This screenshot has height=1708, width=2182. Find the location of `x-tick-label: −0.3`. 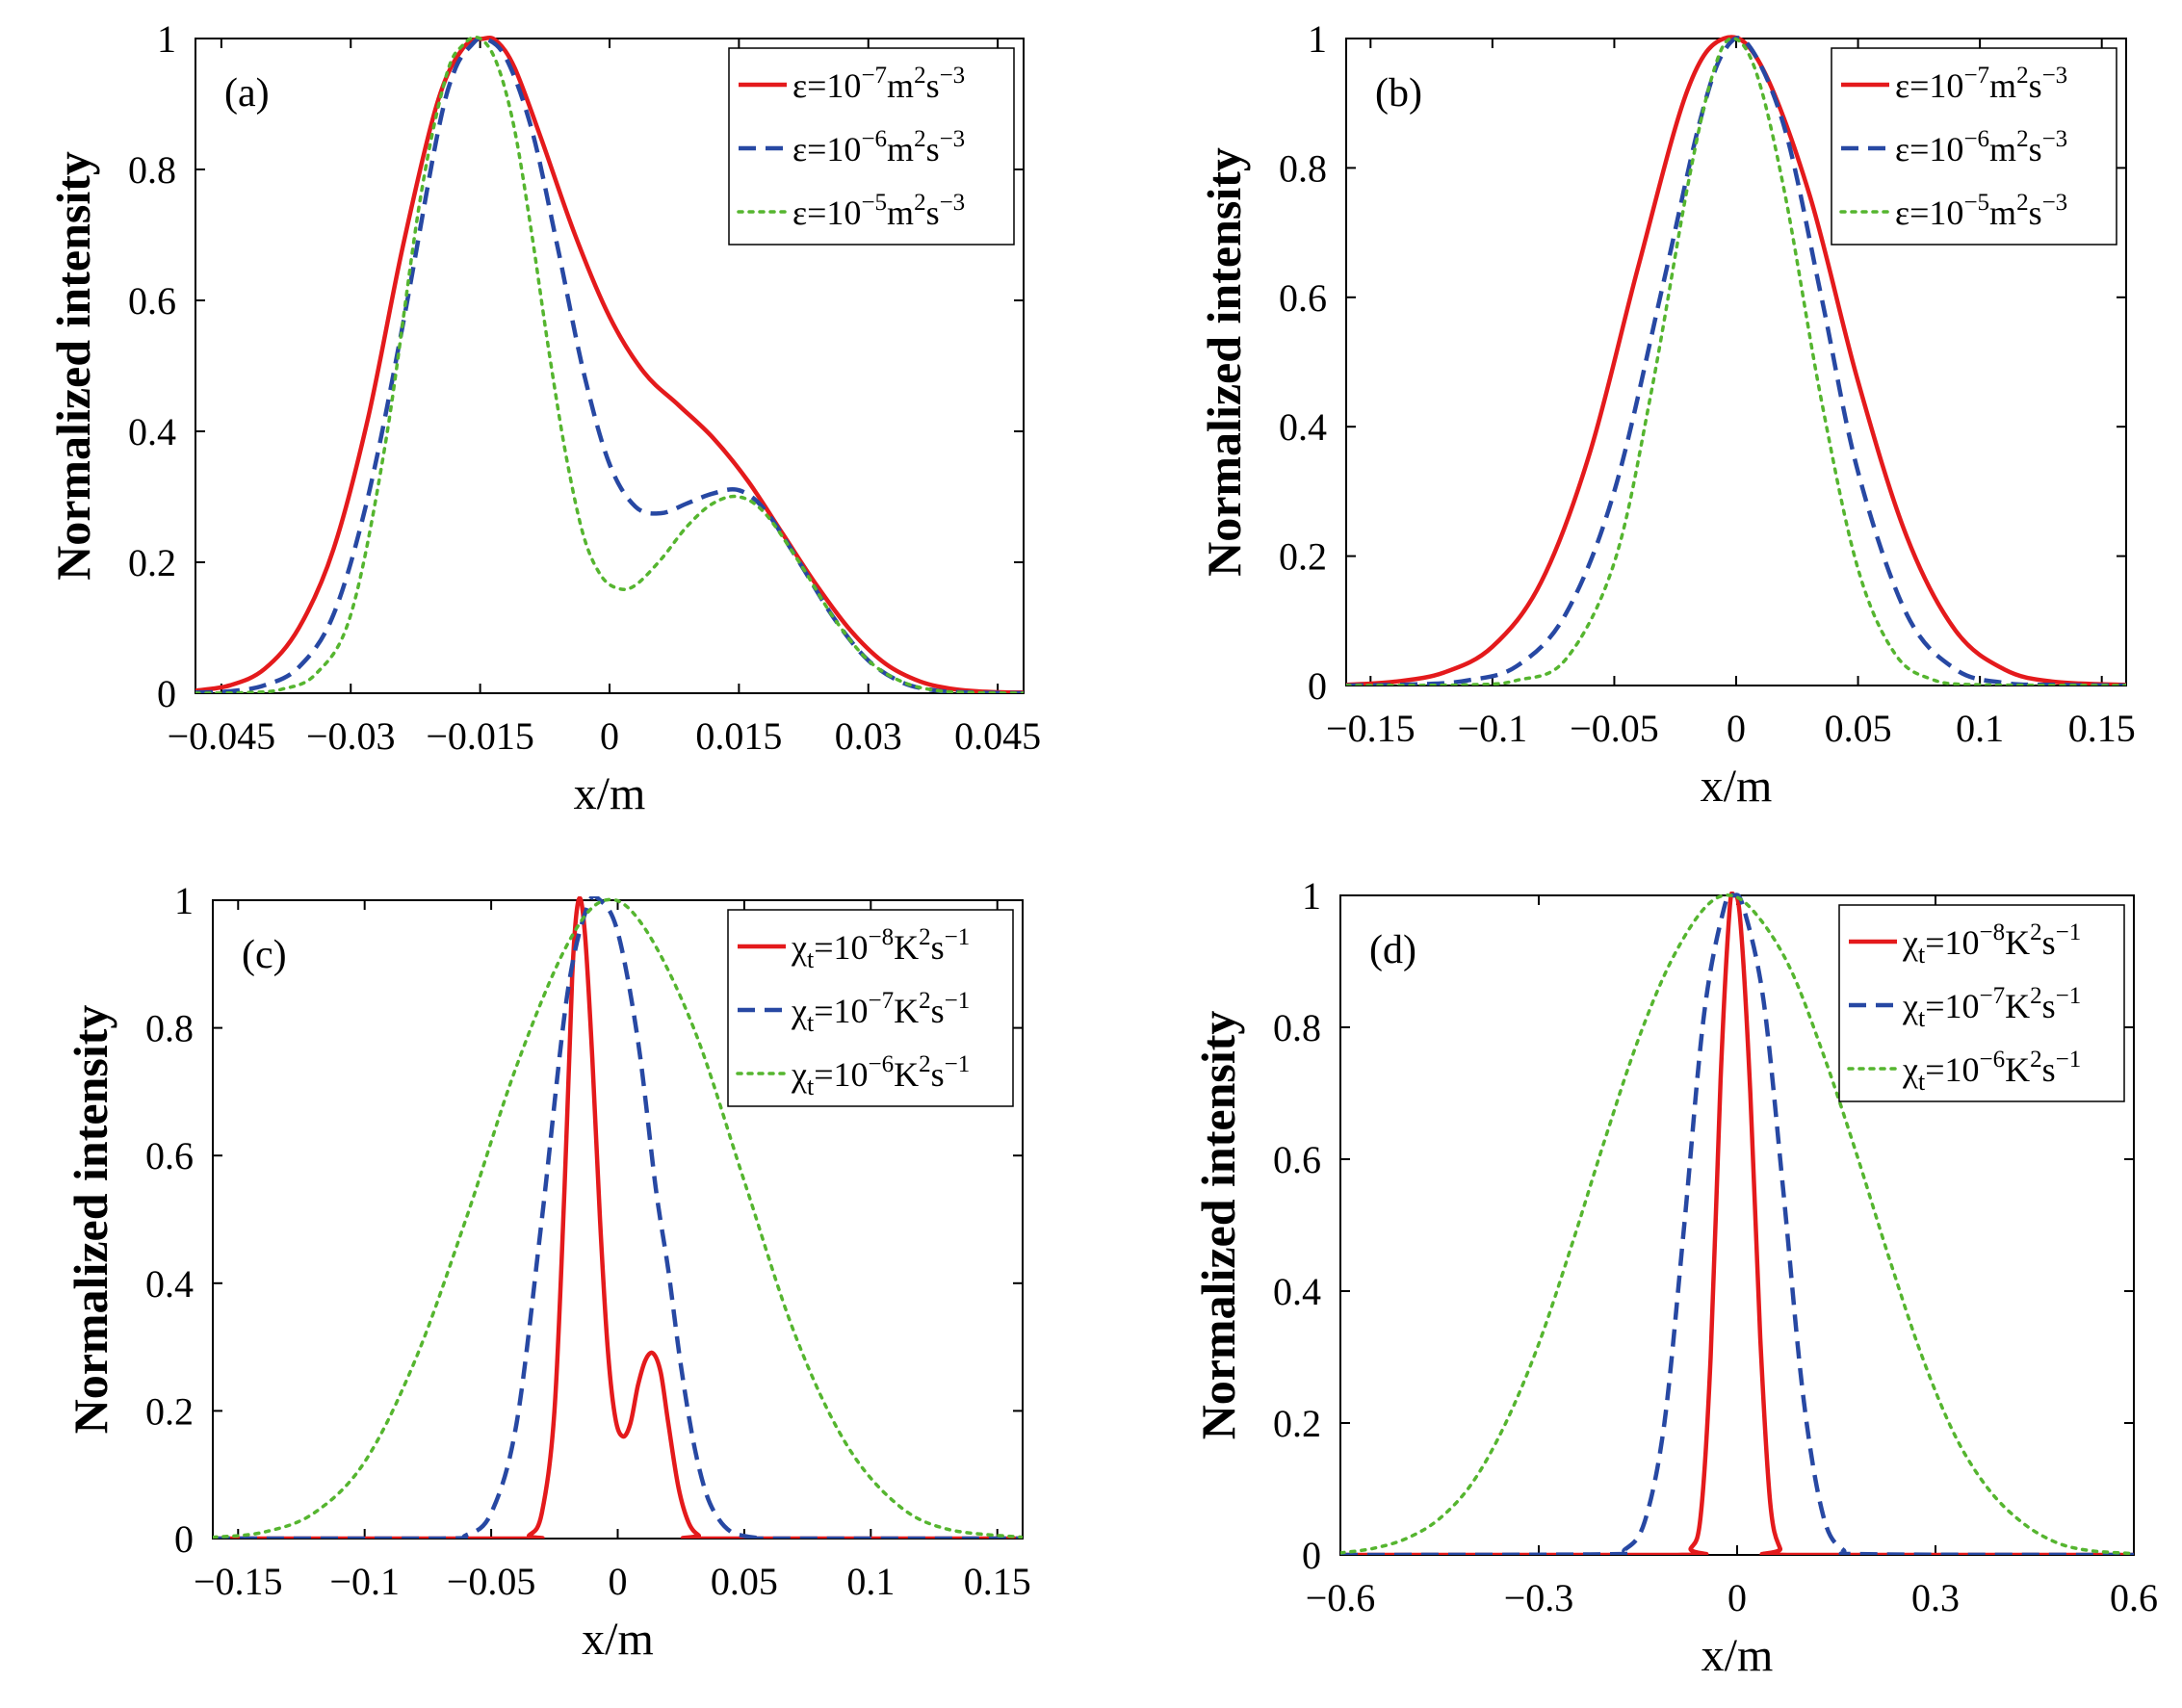

x-tick-label: −0.3 is located at coordinates (1539, 1597).